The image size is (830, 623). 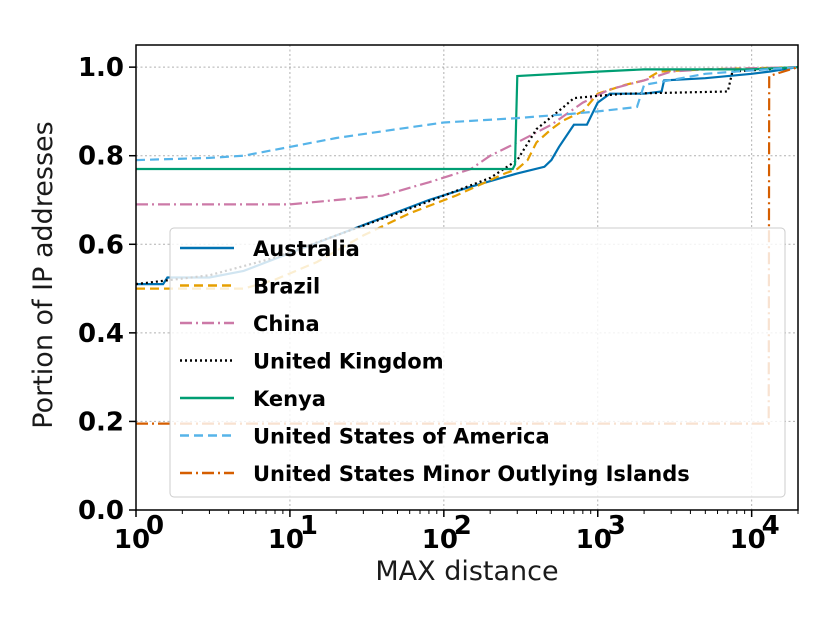 I want to click on legend-label: Brazil, so click(x=286, y=287).